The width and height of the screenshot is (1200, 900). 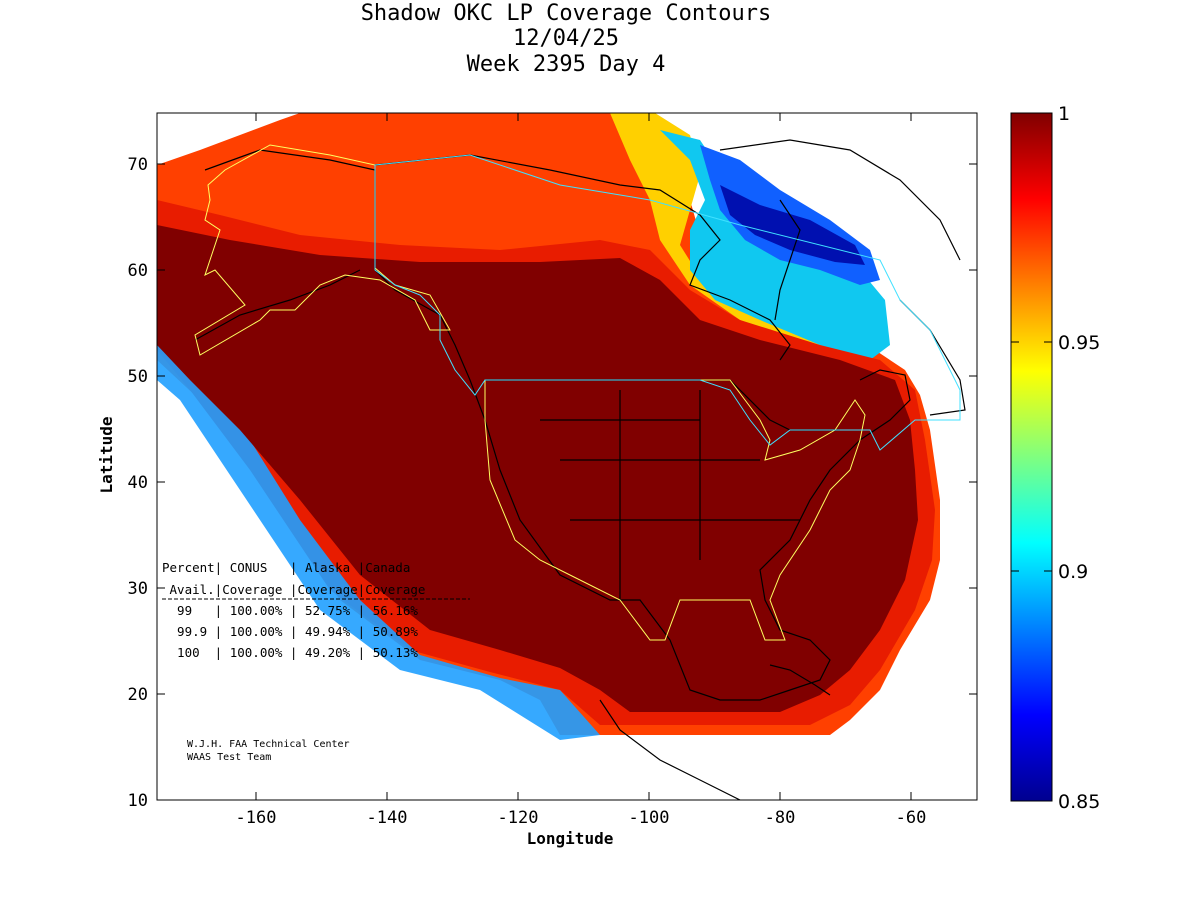 I want to click on colorbar-tick-label: 0.9, so click(x=1073, y=572).